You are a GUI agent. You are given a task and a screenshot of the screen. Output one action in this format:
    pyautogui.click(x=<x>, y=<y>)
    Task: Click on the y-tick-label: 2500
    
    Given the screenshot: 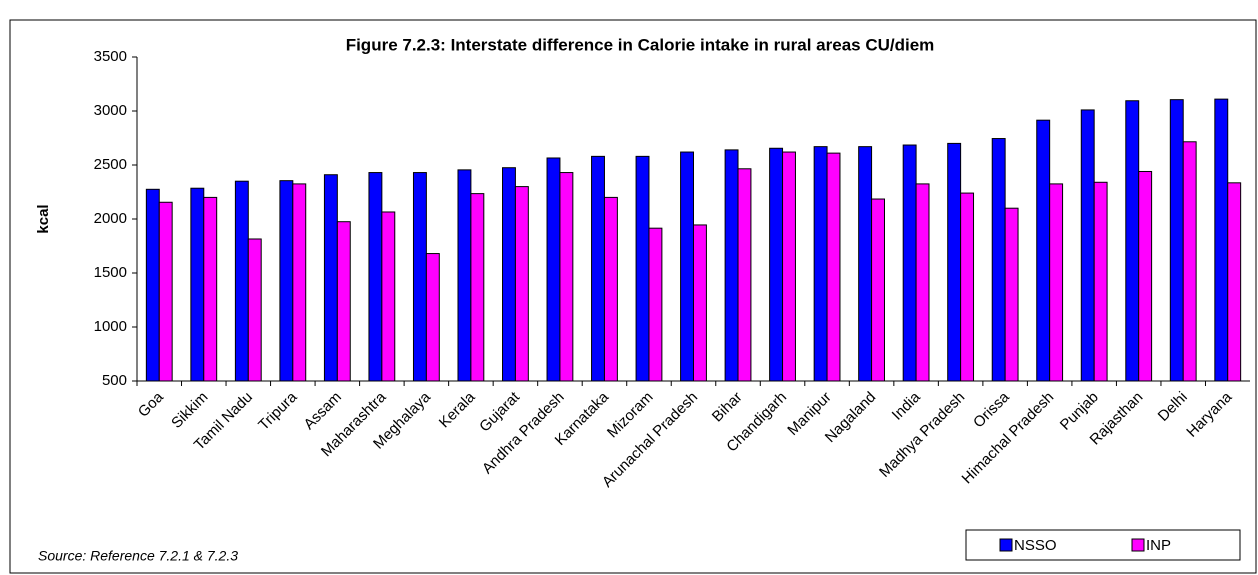 What is the action you would take?
    pyautogui.click(x=110, y=164)
    